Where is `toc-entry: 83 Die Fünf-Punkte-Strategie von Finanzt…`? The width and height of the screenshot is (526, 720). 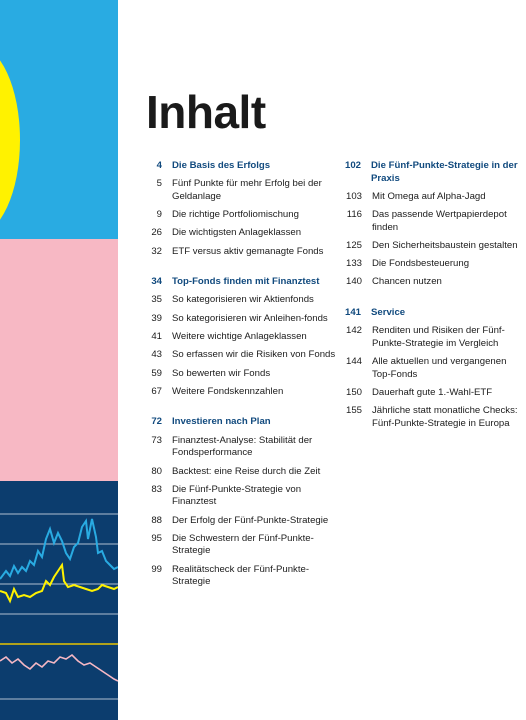
toc-entry: 83 Die Fünf-Punkte-Strategie von Finanzt… is located at coordinates (241, 496).